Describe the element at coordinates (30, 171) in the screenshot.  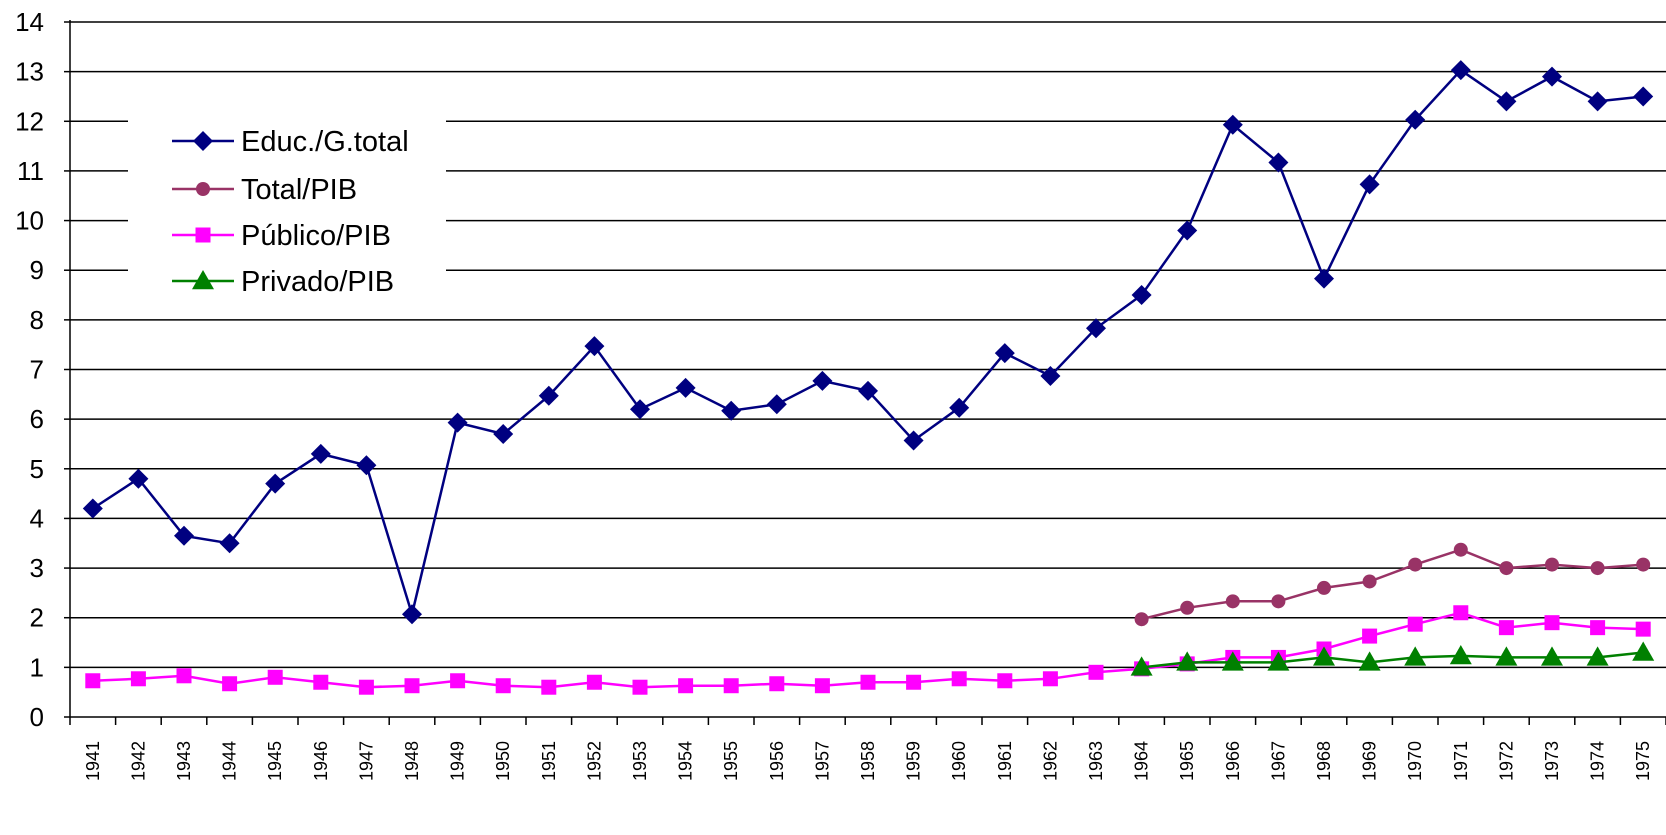
I see `y-tick-label: 11` at that location.